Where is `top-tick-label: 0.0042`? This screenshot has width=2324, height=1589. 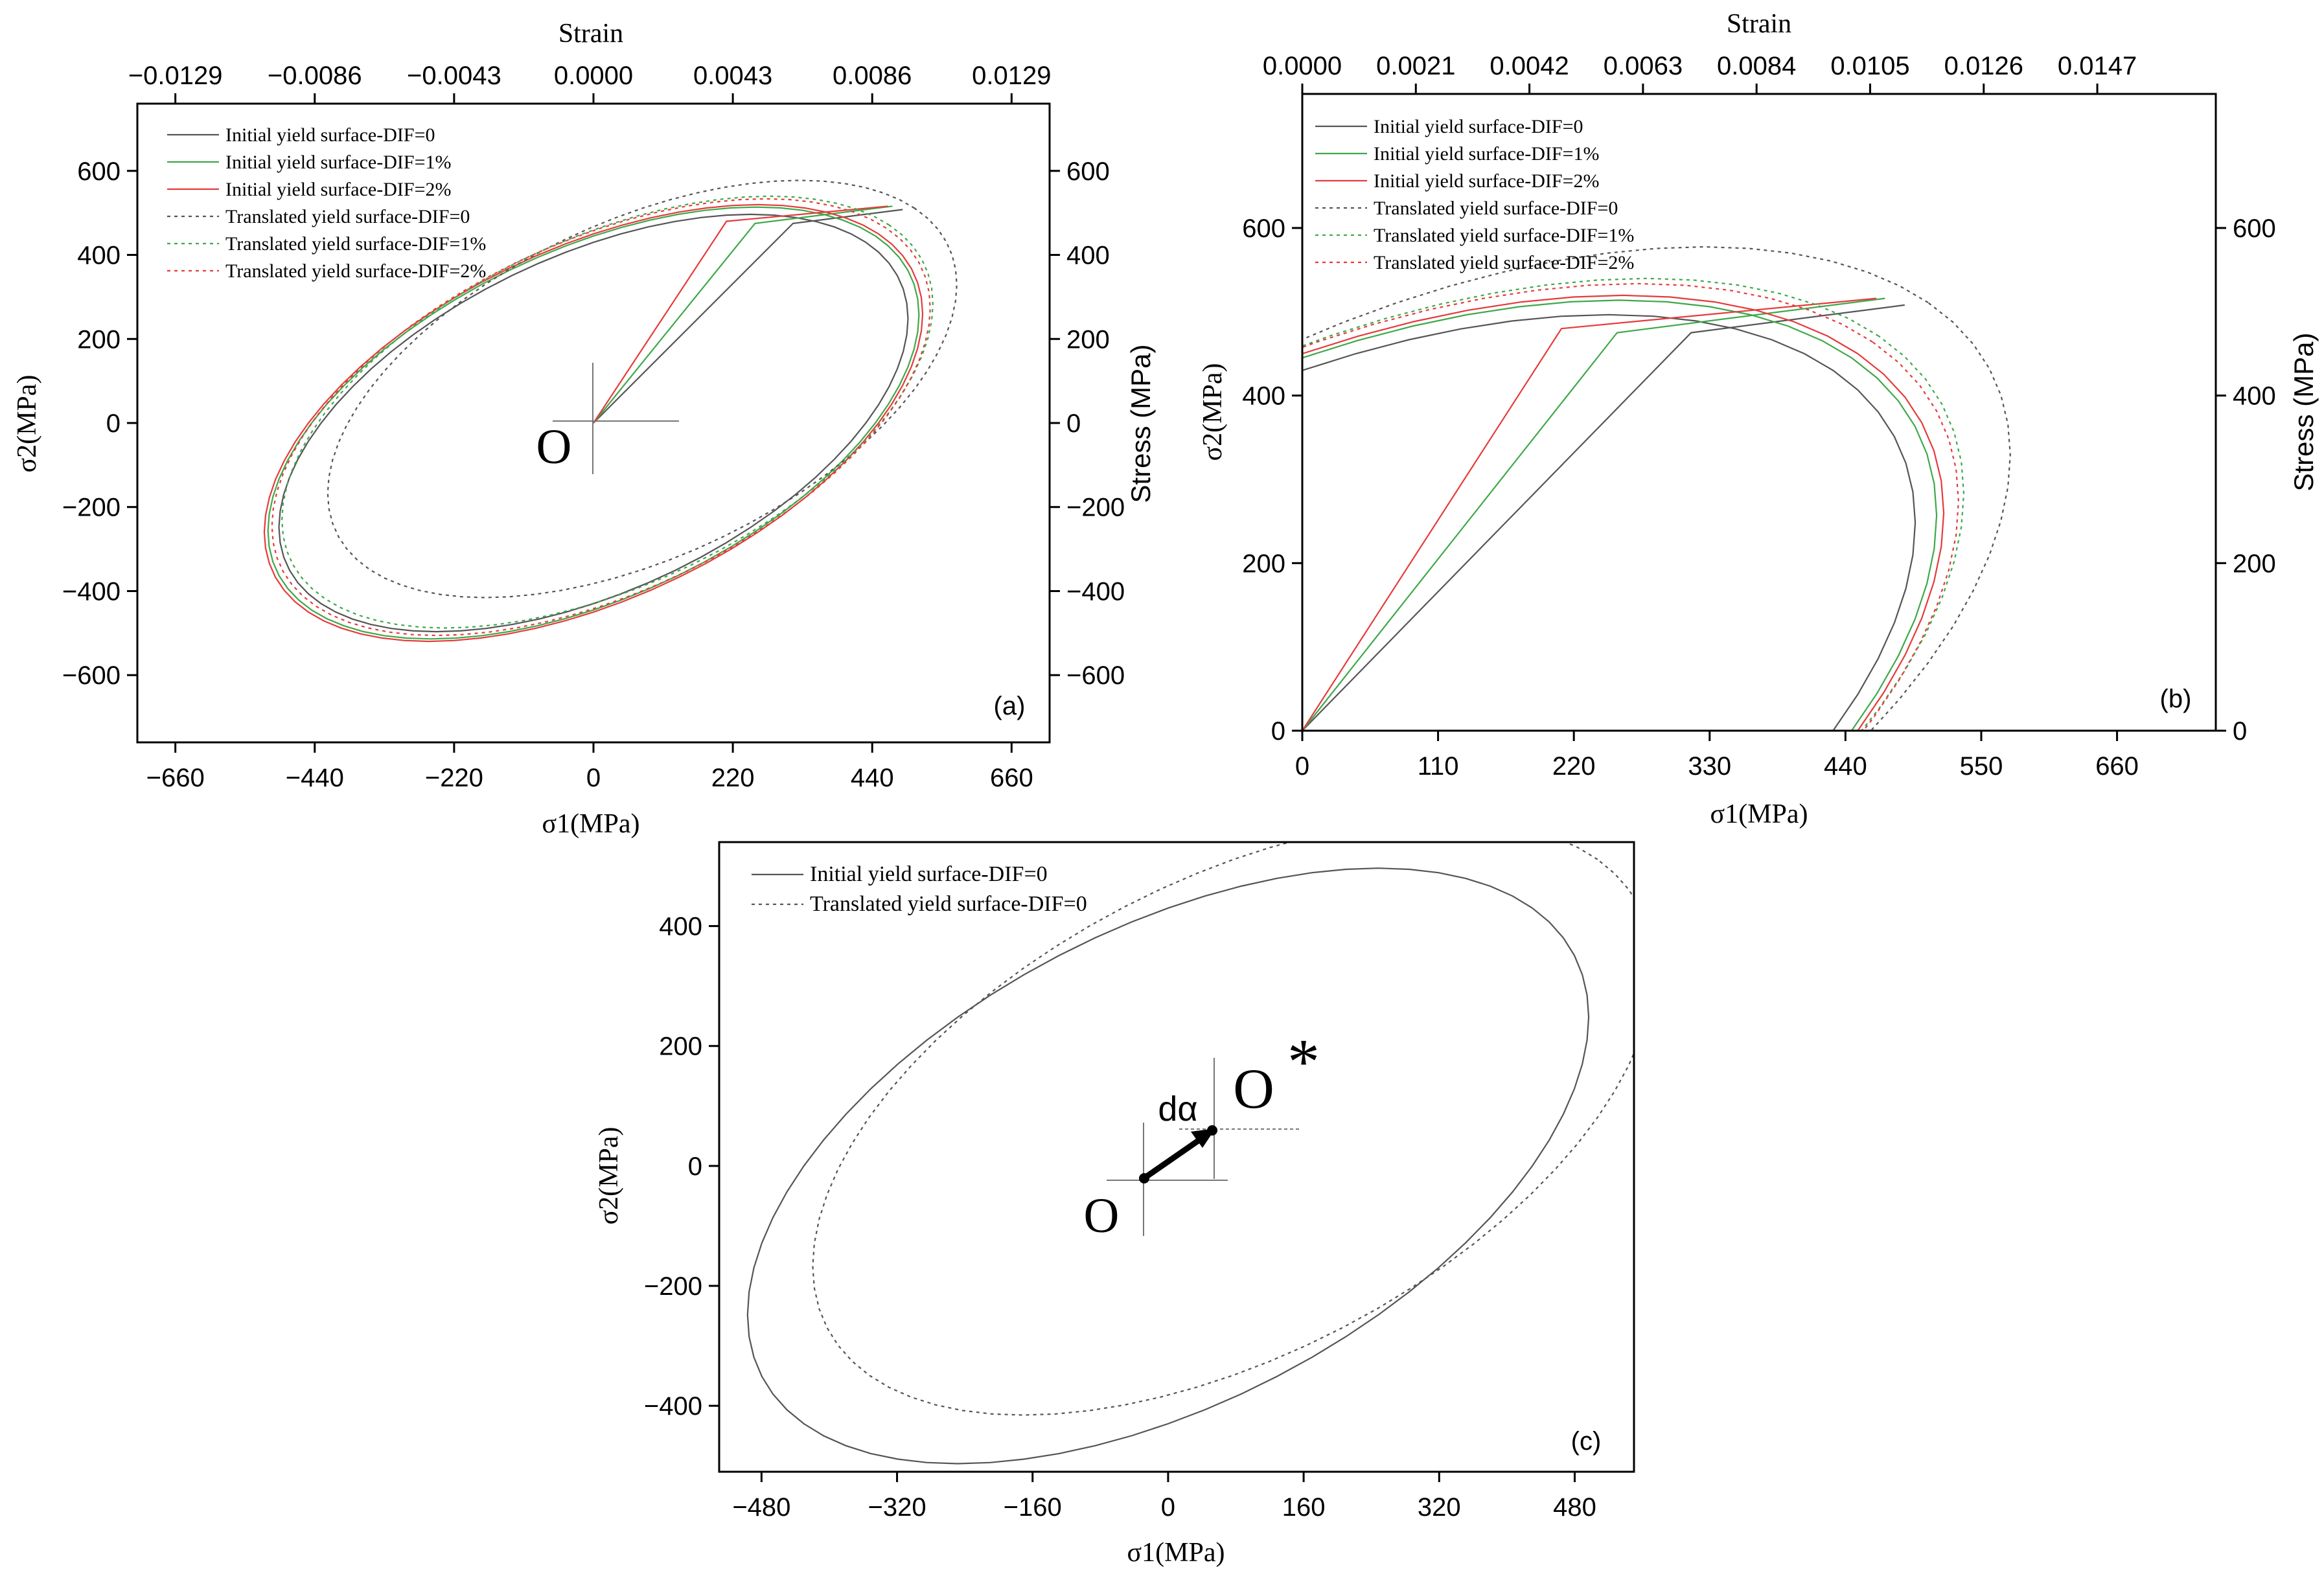
top-tick-label: 0.0042 is located at coordinates (1529, 66).